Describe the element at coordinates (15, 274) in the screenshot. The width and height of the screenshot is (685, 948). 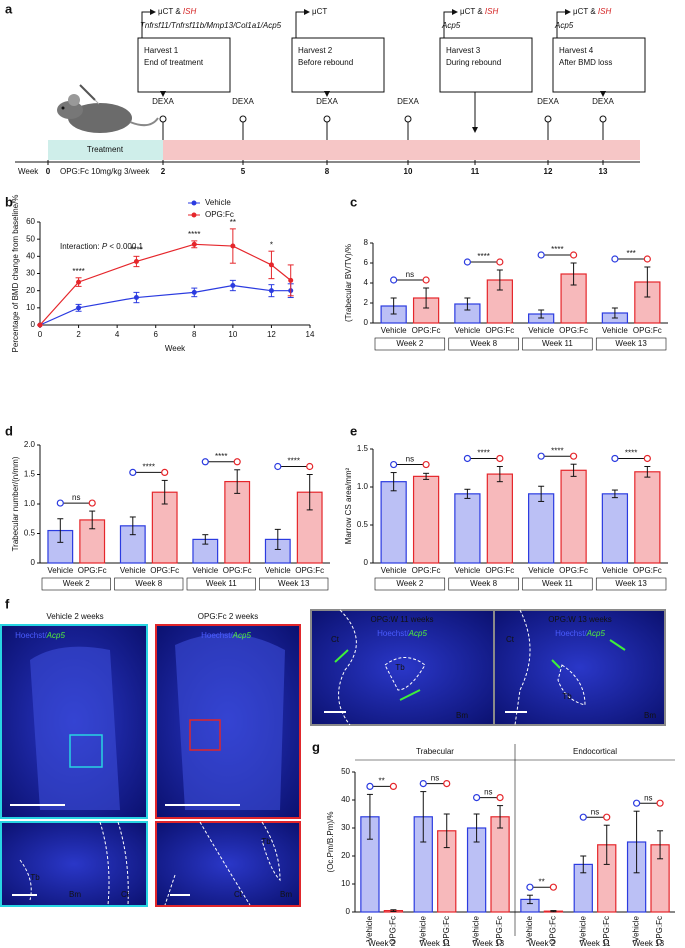
I see `y-axis-label: Percentage of BMD change from baseline/%` at that location.